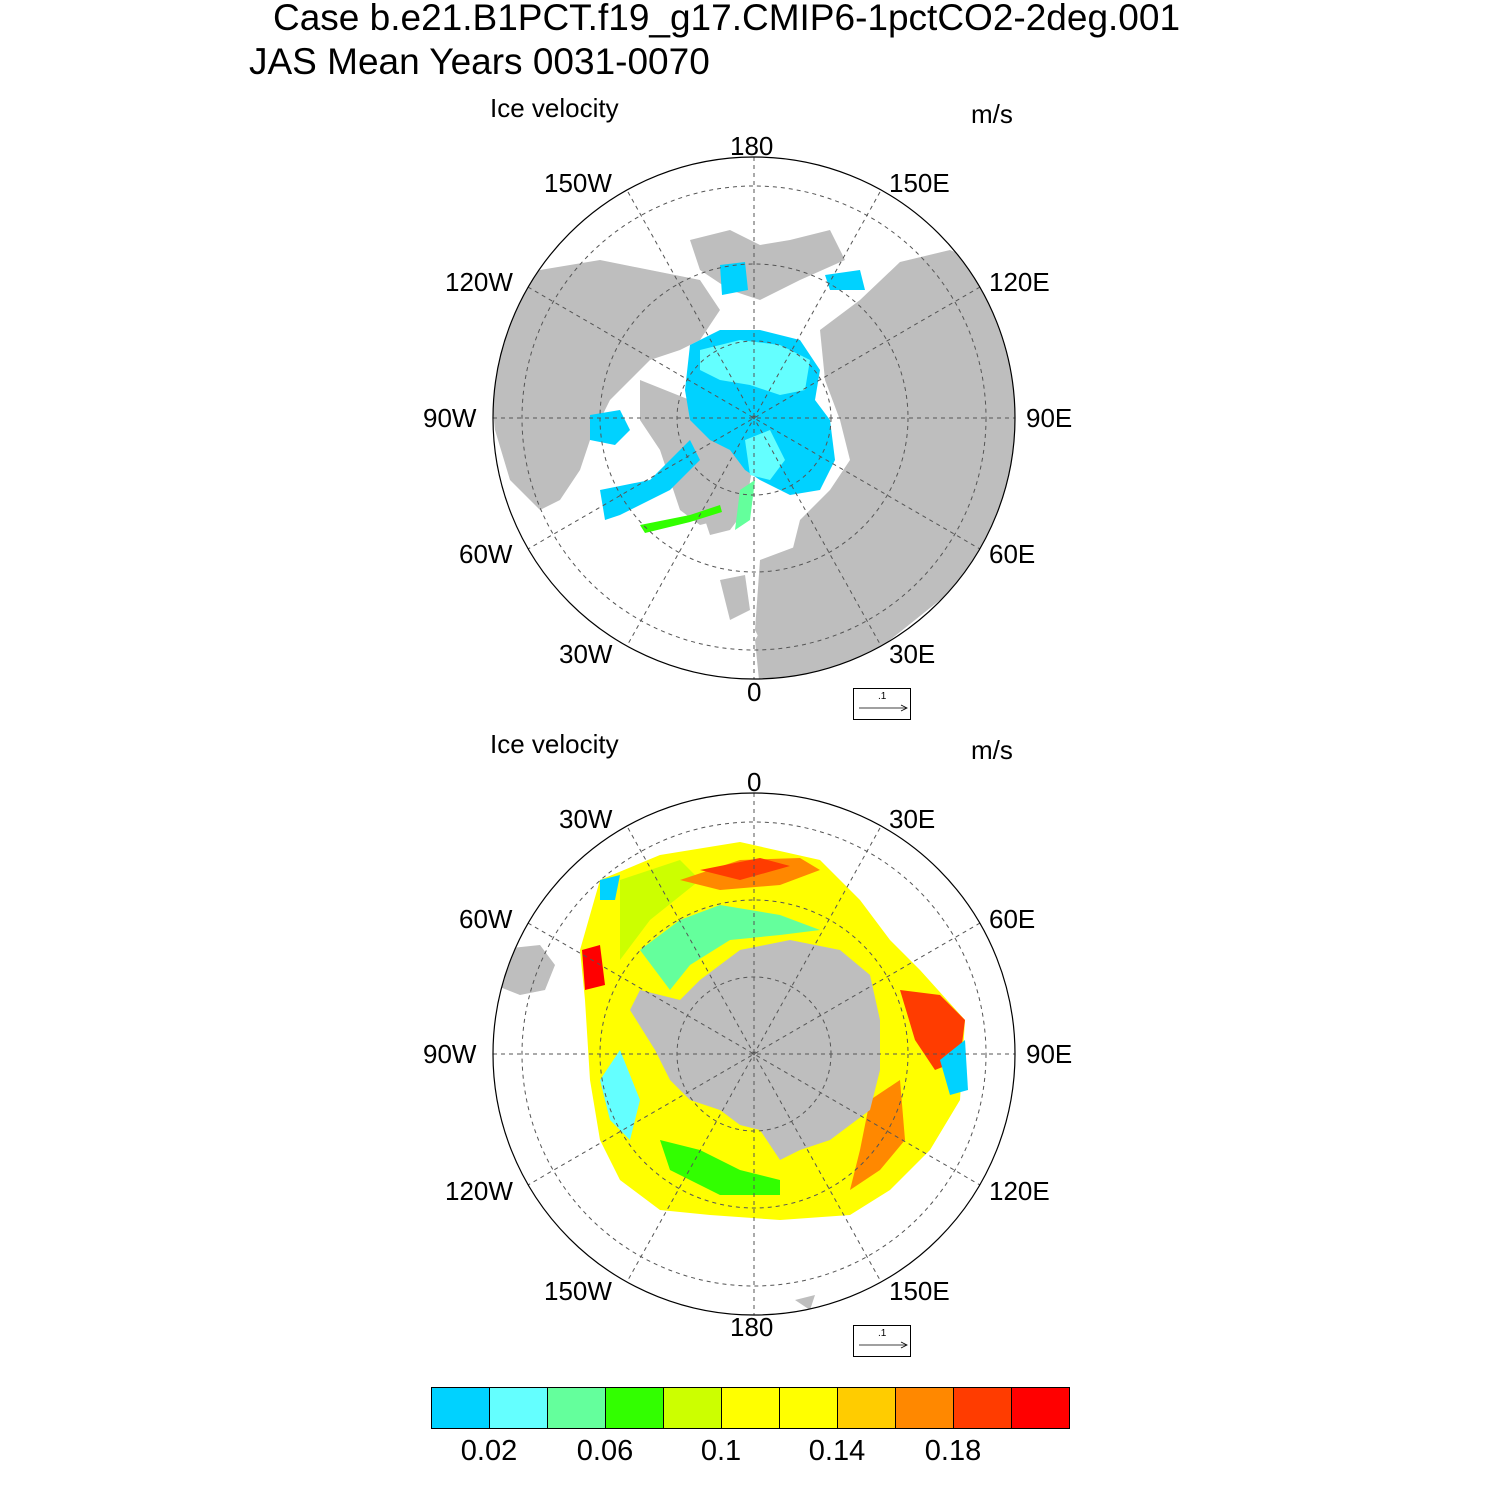 The height and width of the screenshot is (1500, 1500). I want to click on south-map-boundary, so click(754, 1054).